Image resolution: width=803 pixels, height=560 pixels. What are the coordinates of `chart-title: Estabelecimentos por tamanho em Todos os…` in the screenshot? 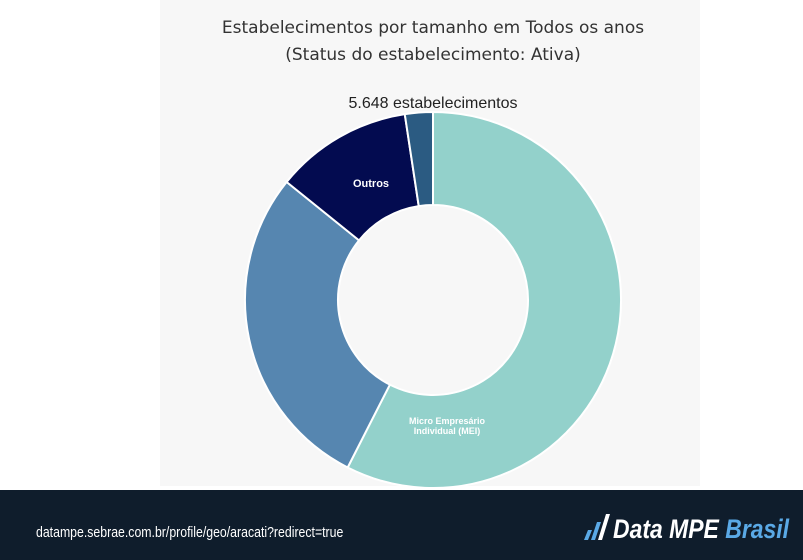 It's located at (433, 28).